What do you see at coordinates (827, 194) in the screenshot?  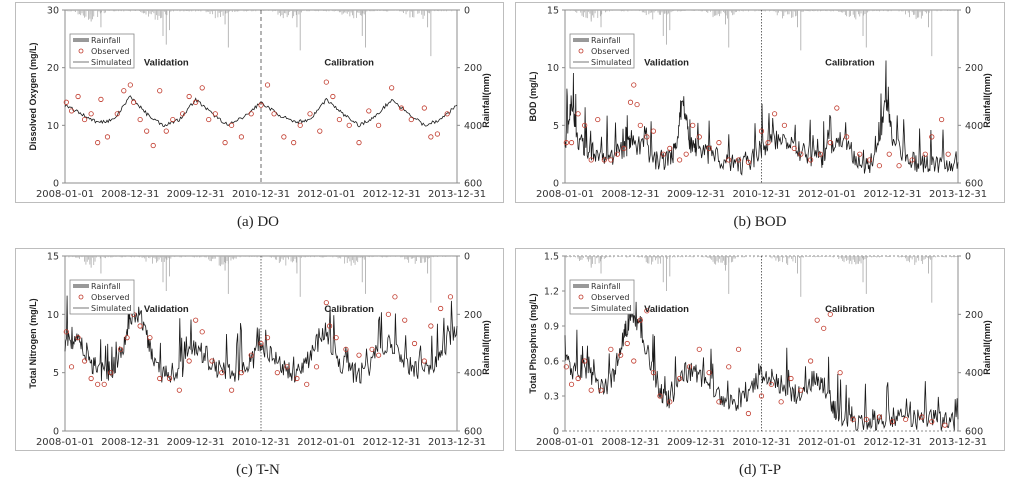 I see `x-tick-label: 2012-01-01` at bounding box center [827, 194].